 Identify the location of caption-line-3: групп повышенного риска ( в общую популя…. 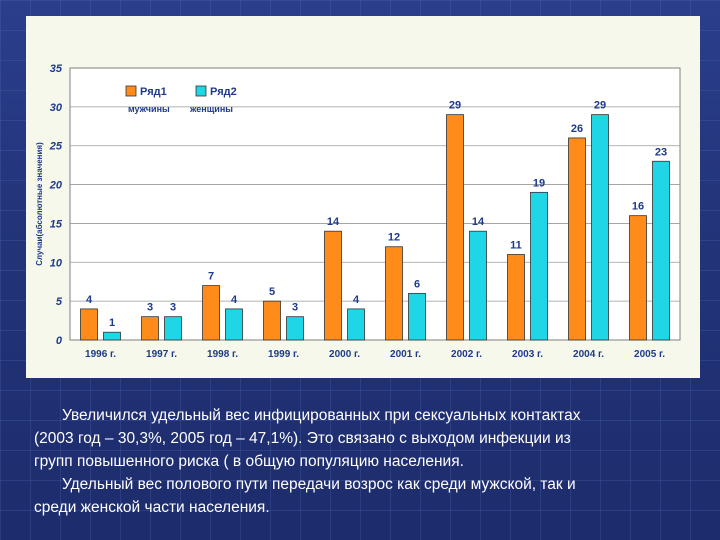
(249, 461).